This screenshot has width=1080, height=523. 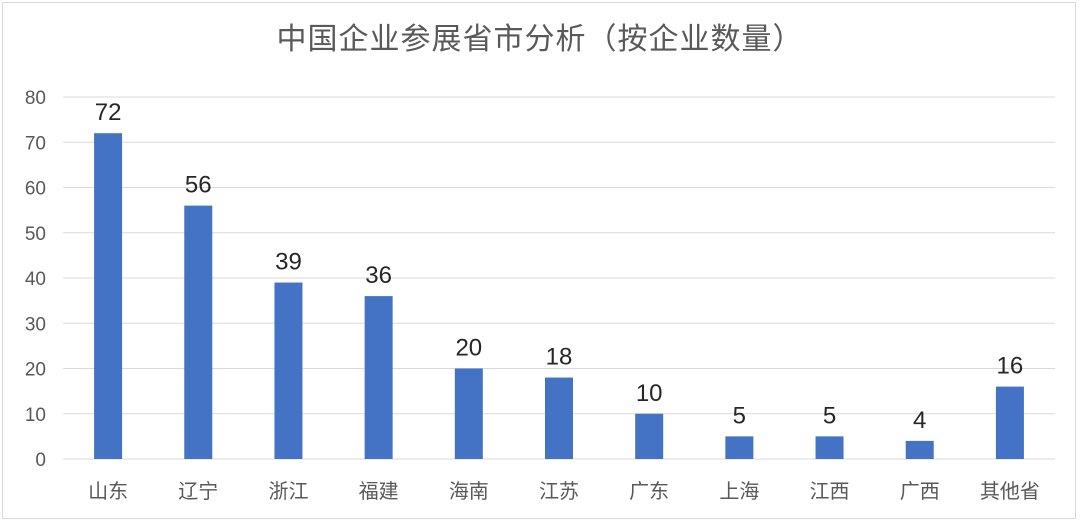 What do you see at coordinates (649, 393) in the screenshot?
I see `data-label: 10` at bounding box center [649, 393].